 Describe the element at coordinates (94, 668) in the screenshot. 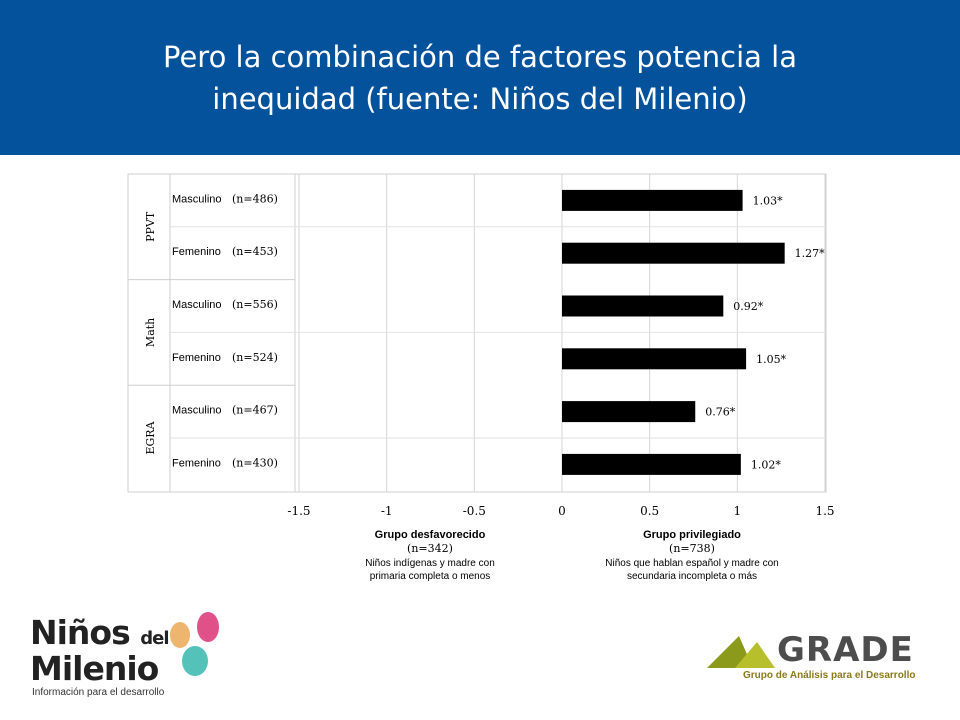

I see `logo-milenio: Milenio` at that location.